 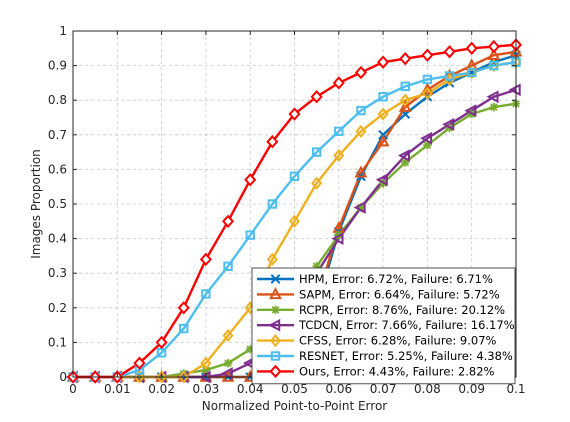 I want to click on legend-box, so click(x=383, y=326).